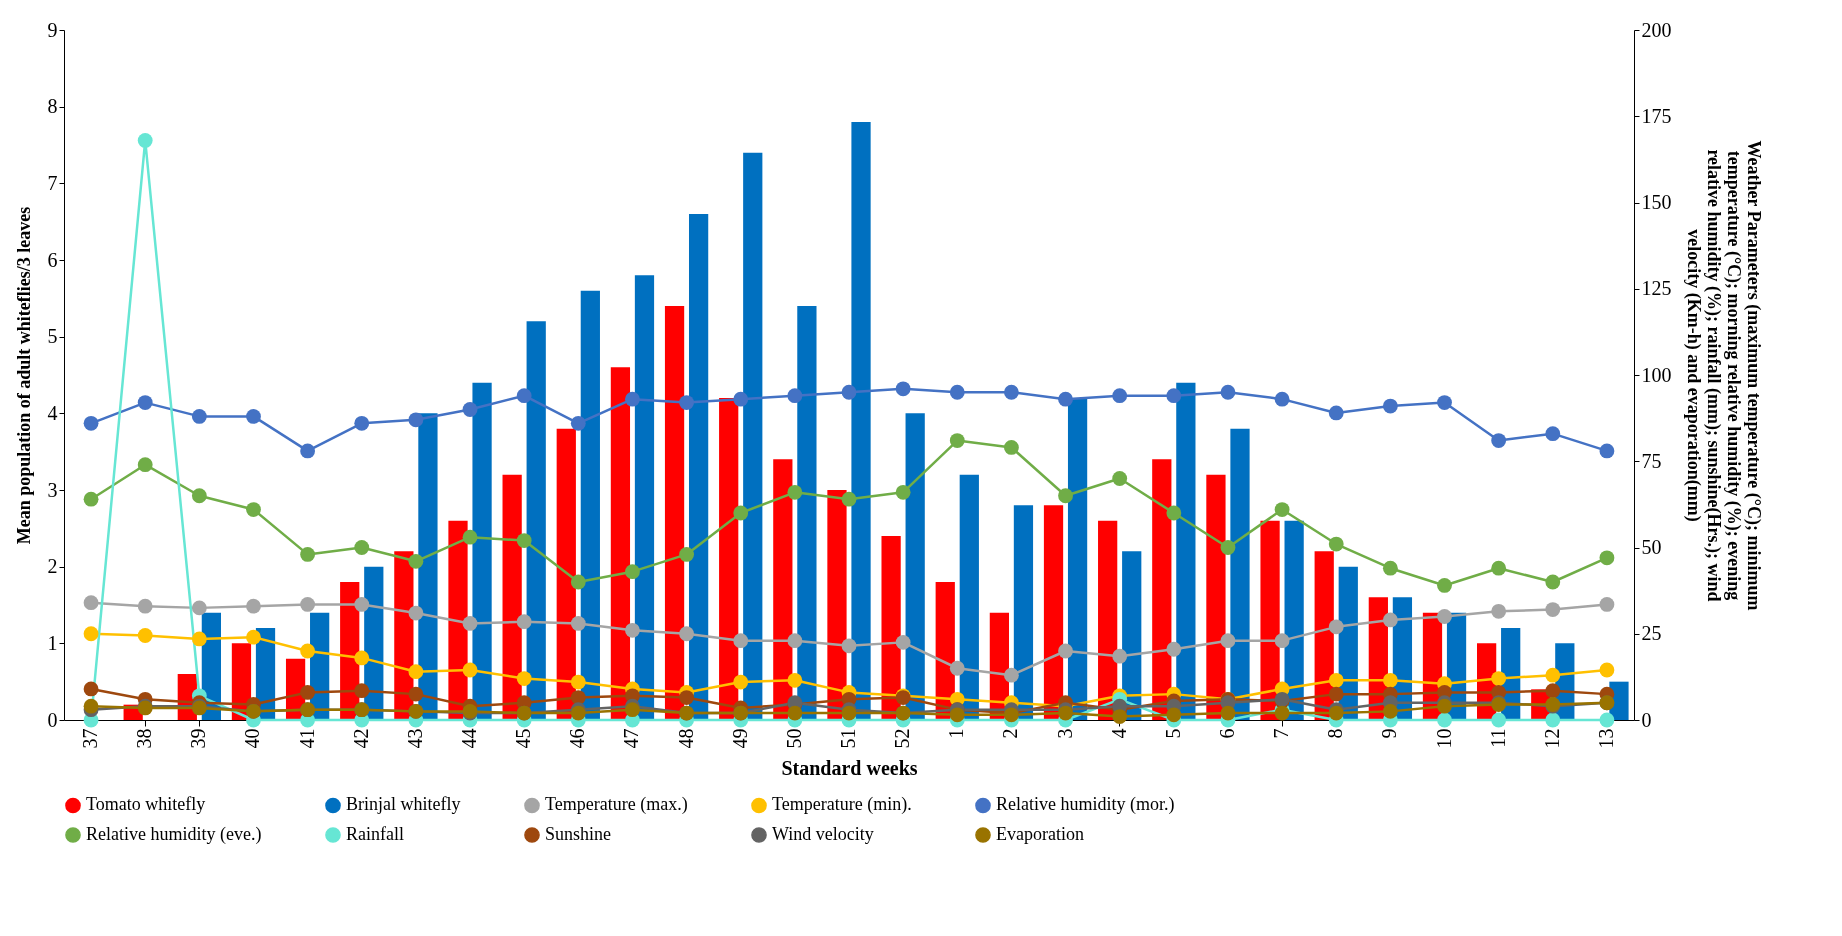  Describe the element at coordinates (52, 489) in the screenshot. I see `y-tick-label: 3` at that location.